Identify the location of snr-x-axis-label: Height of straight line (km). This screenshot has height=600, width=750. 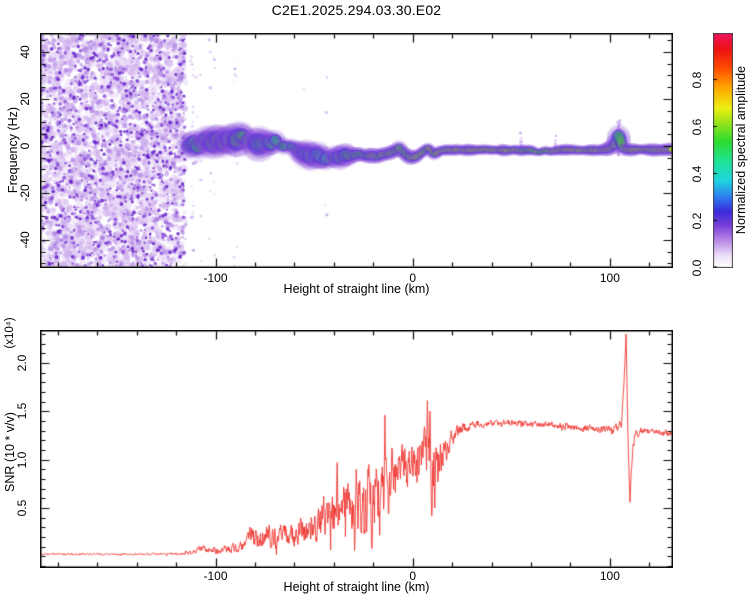
(356, 587).